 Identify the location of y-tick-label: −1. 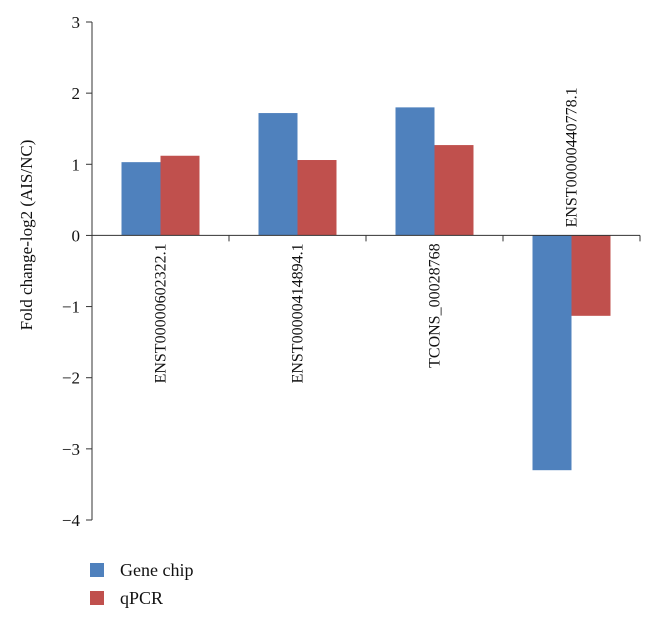
(71, 307).